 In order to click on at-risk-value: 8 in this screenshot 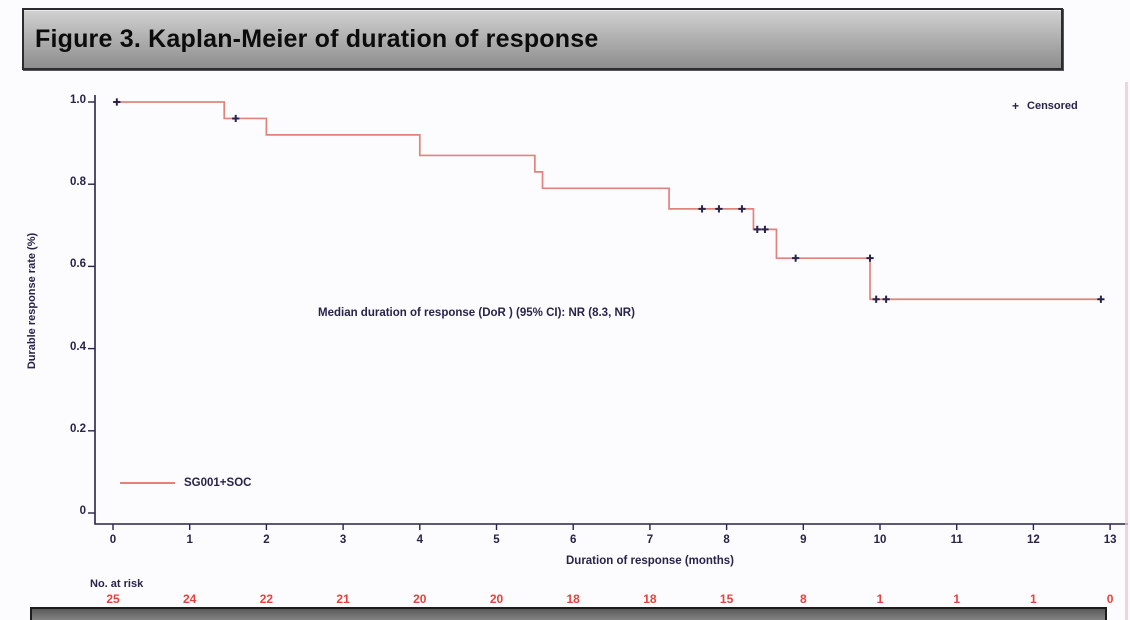, I will do `click(803, 599)`.